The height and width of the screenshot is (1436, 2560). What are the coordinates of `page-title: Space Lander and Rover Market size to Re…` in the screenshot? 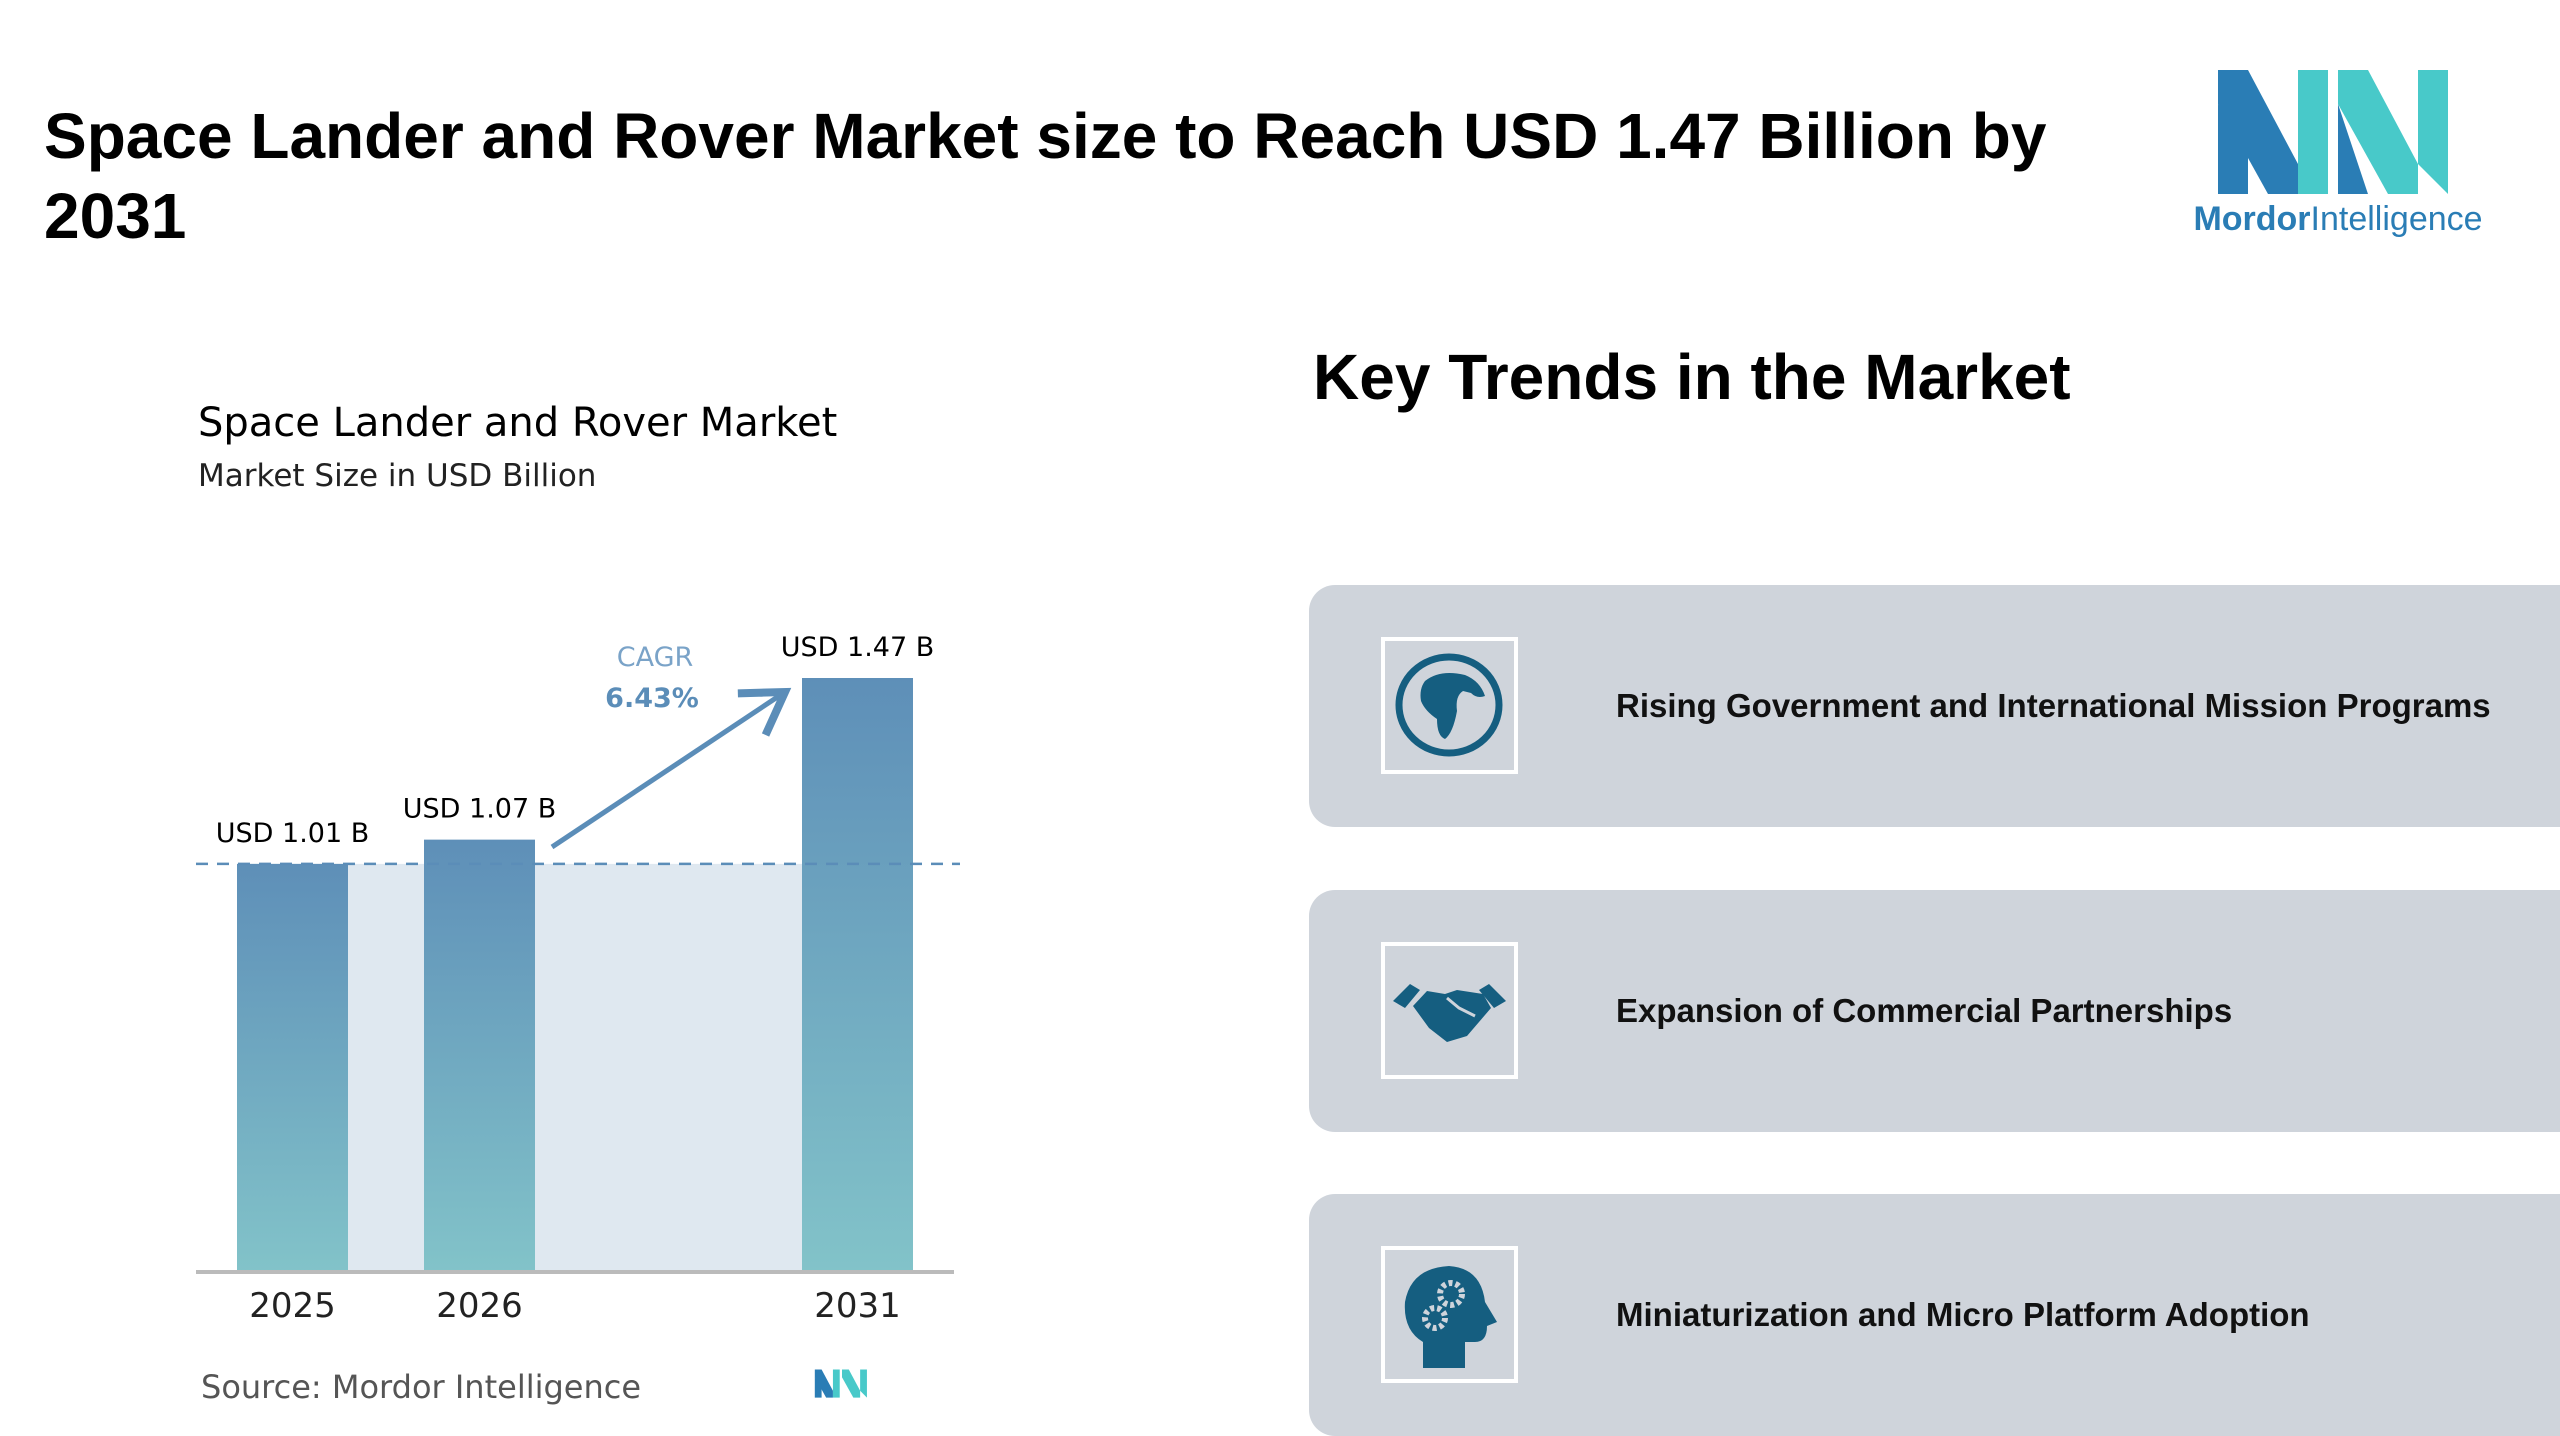 It's located at (1045, 176).